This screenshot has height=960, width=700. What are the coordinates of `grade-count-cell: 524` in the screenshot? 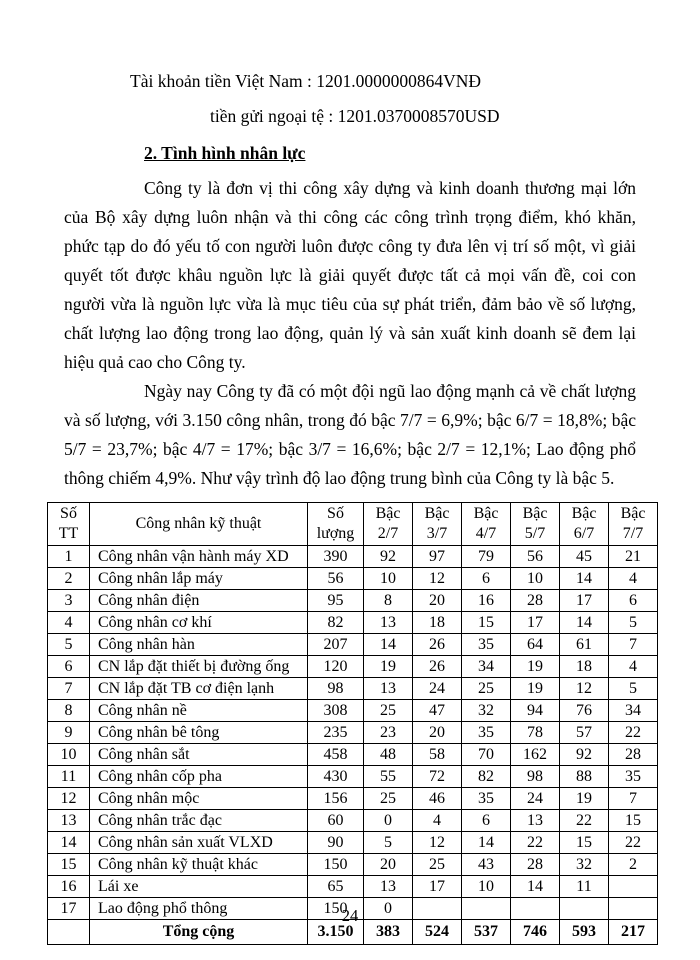 It's located at (437, 932).